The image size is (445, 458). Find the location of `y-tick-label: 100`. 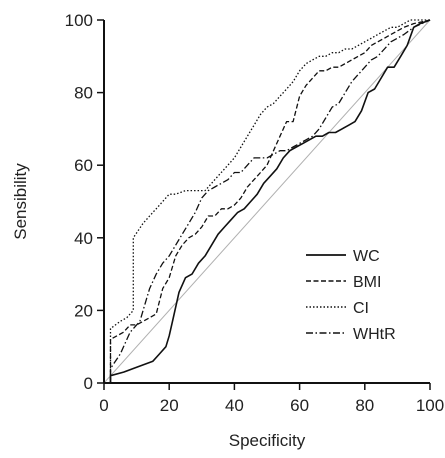

y-tick-label: 100 is located at coordinates (79, 20).